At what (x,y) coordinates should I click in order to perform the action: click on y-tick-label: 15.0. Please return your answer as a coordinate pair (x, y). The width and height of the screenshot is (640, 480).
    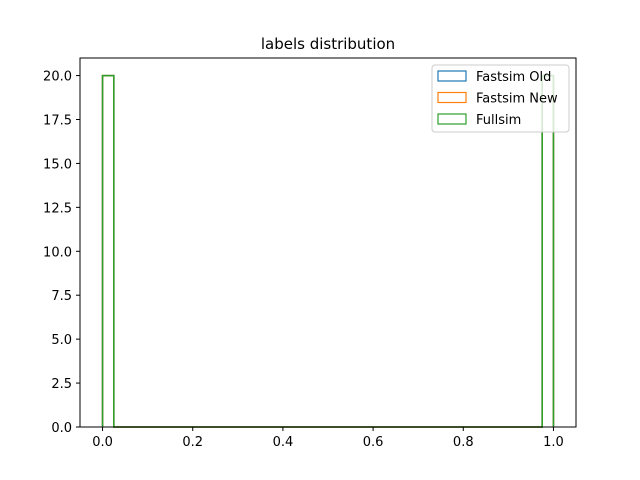
    Looking at the image, I should click on (57, 164).